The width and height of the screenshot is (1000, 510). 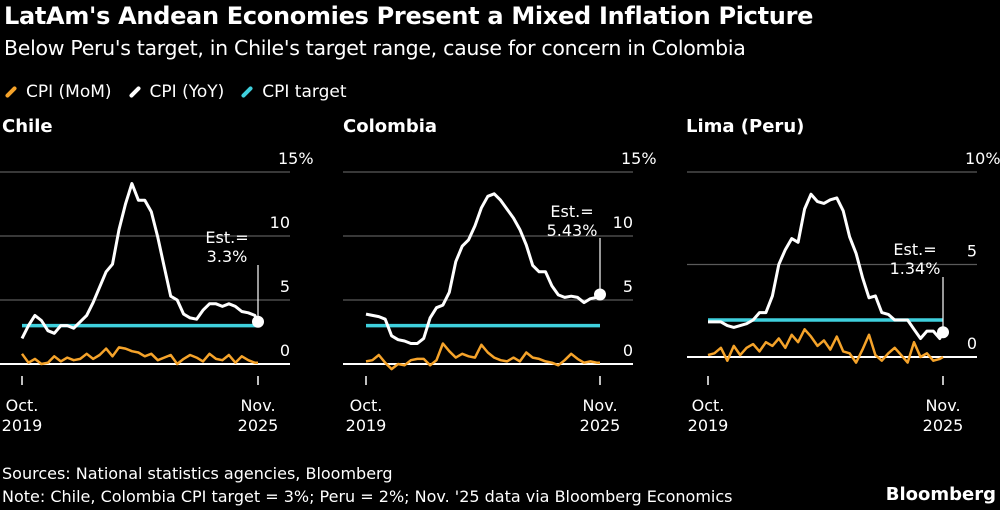 I want to click on legend-item-target: CPI target, so click(x=293, y=92).